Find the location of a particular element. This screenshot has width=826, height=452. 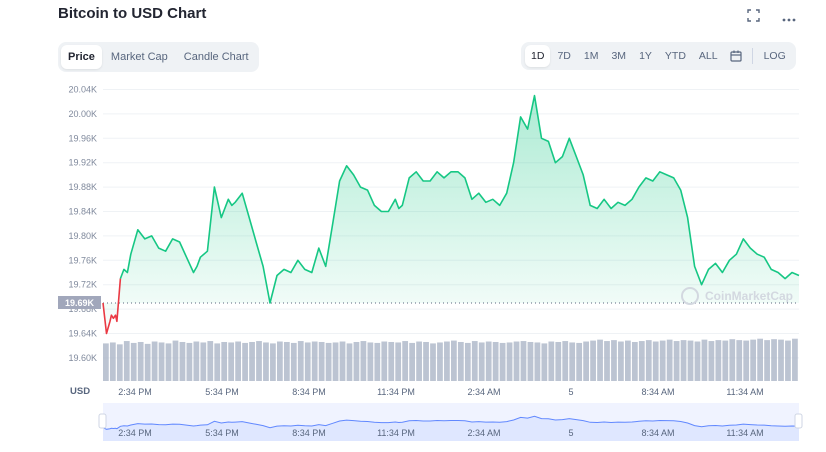

range-selector: 1D 7D 1M 3M 1Y YTD ALL LOG is located at coordinates (658, 56).